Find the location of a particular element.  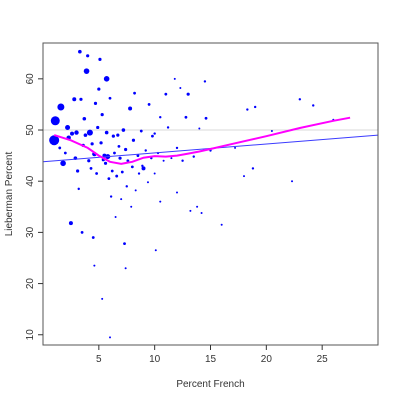

y-tick-label: 40 is located at coordinates (30, 181).